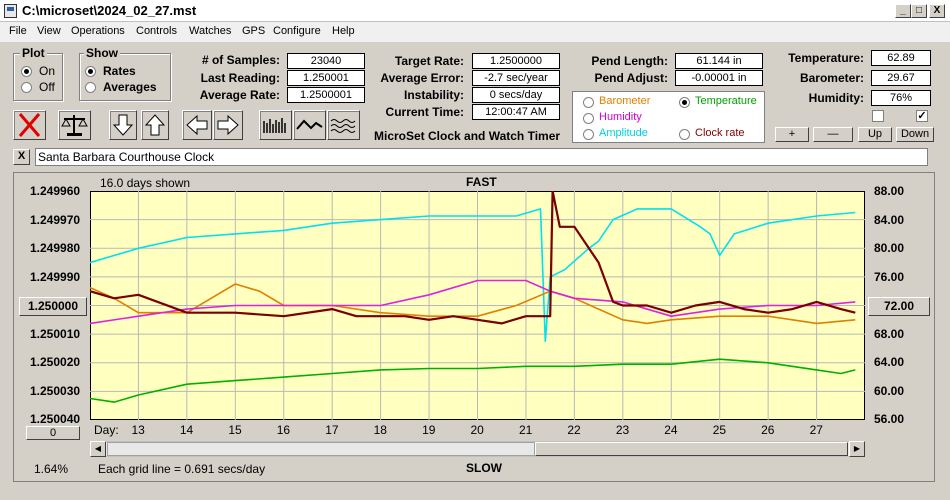 The image size is (950, 500). I want to click on bar-view-button, so click(275, 125).